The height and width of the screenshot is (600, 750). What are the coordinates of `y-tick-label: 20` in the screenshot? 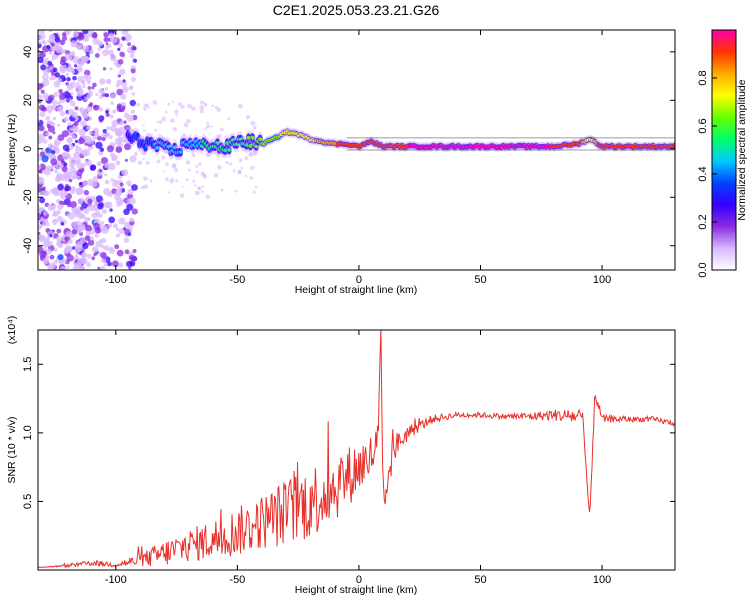 It's located at (28, 100).